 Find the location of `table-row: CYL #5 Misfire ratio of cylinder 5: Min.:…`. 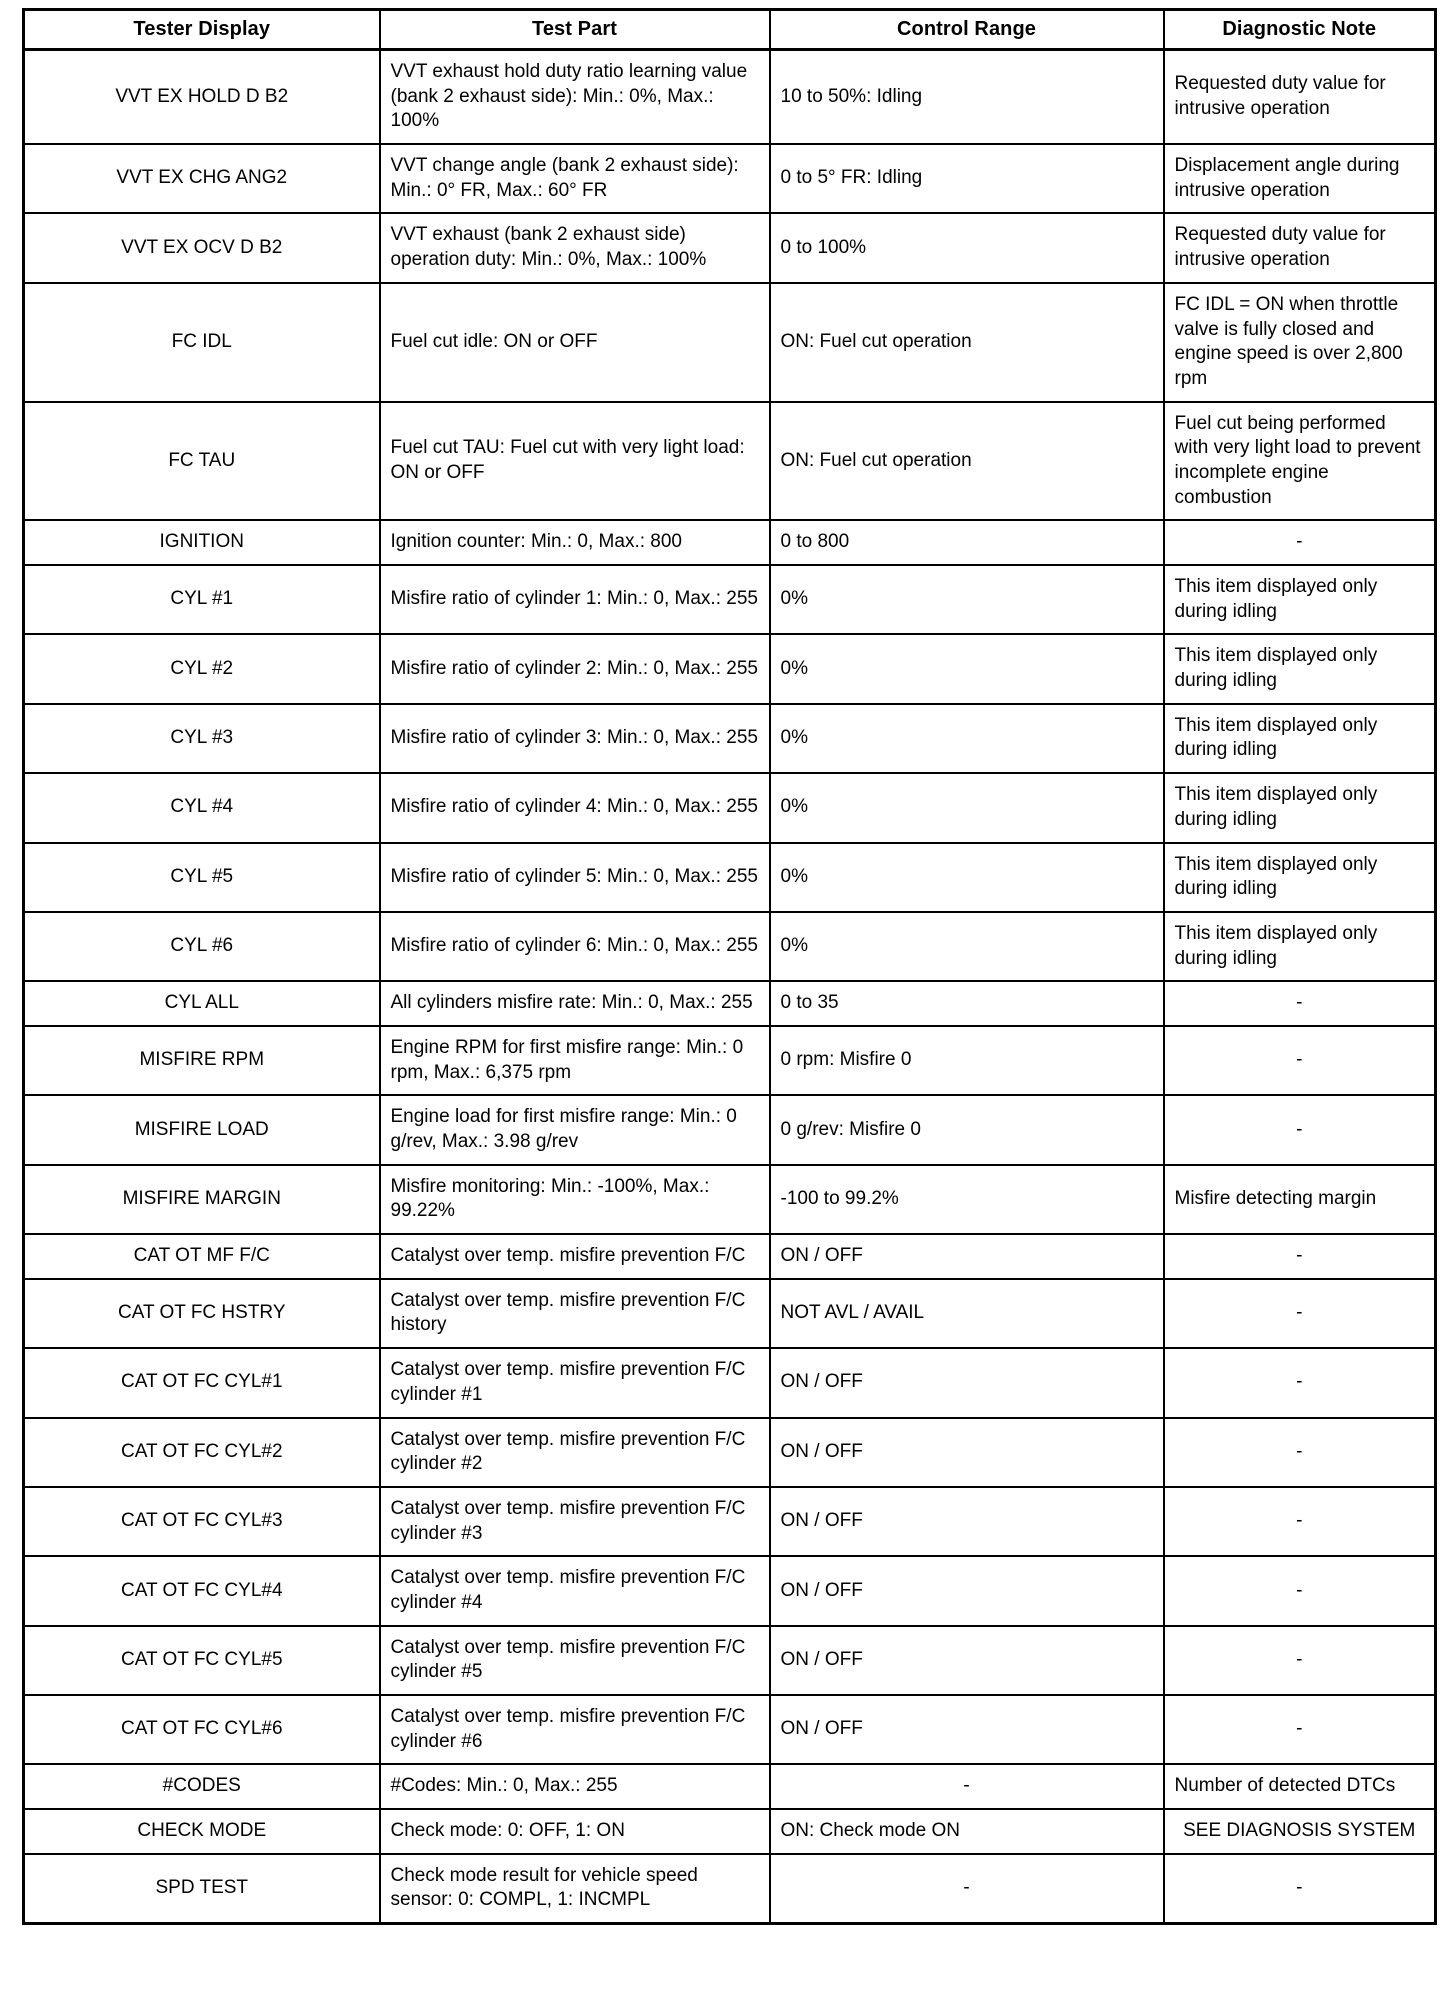

table-row: CYL #5 Misfire ratio of cylinder 5: Min.:… is located at coordinates (729, 877).